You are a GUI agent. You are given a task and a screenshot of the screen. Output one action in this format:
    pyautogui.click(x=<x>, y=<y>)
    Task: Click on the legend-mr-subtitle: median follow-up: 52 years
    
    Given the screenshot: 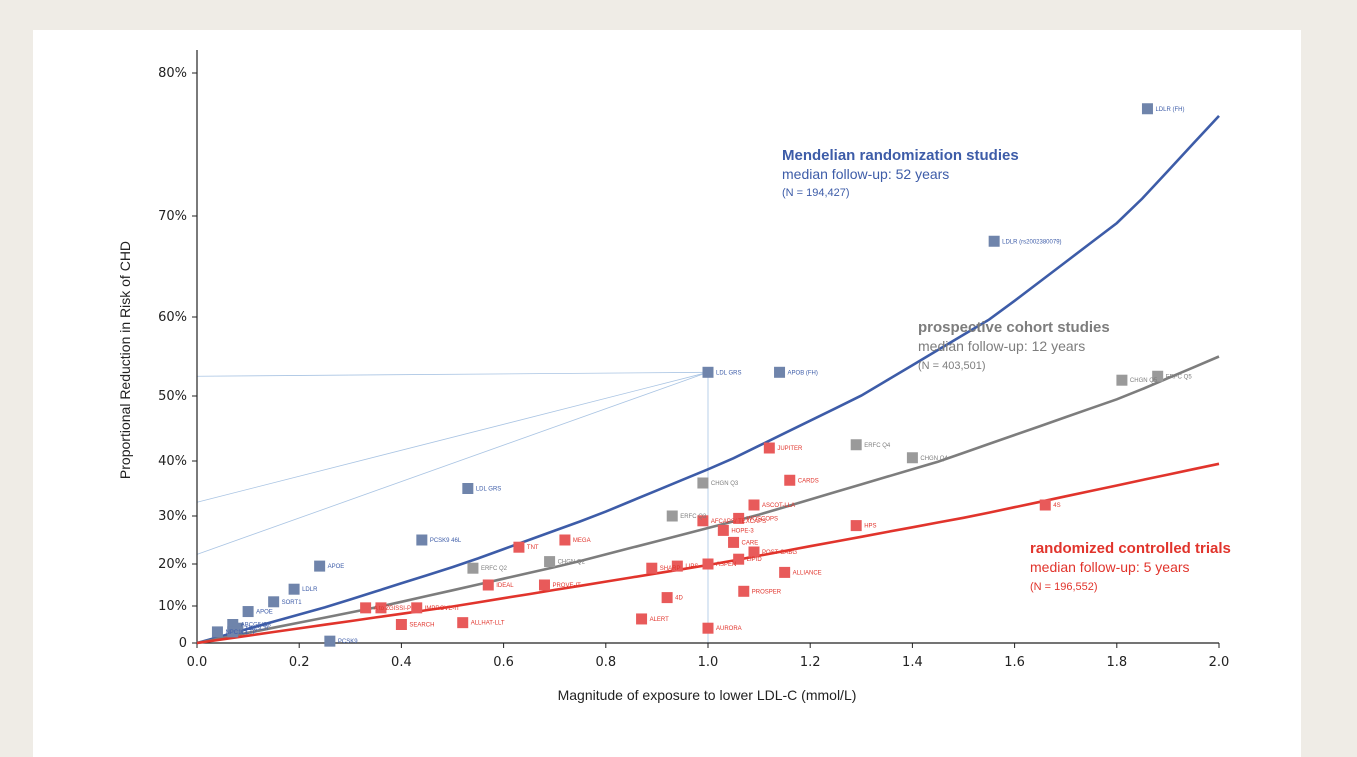 What is the action you would take?
    pyautogui.click(x=865, y=174)
    